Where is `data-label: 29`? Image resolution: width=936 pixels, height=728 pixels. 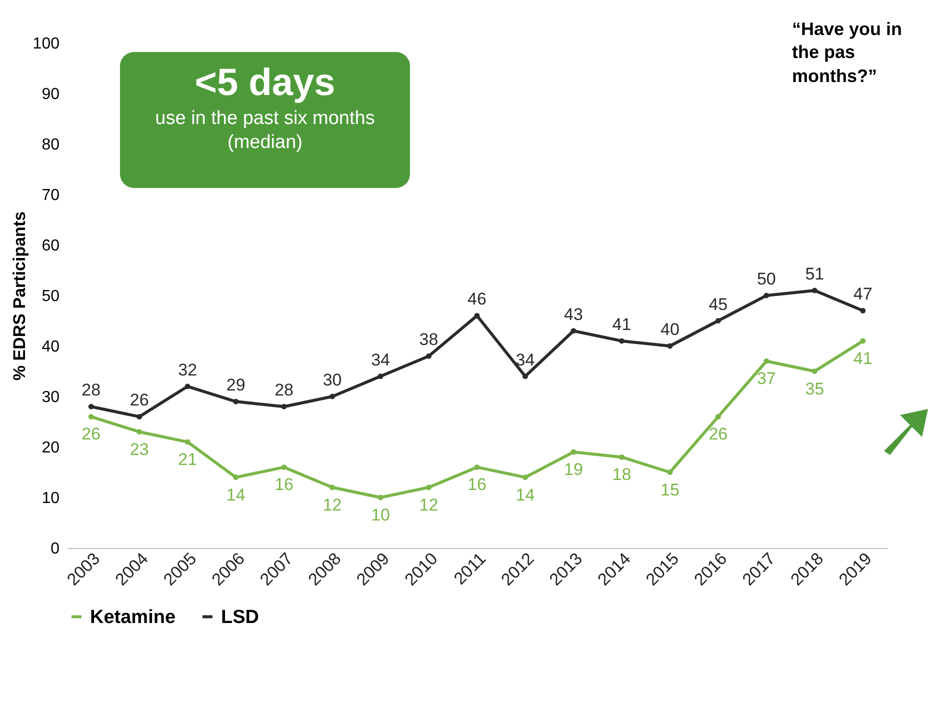 data-label: 29 is located at coordinates (236, 385).